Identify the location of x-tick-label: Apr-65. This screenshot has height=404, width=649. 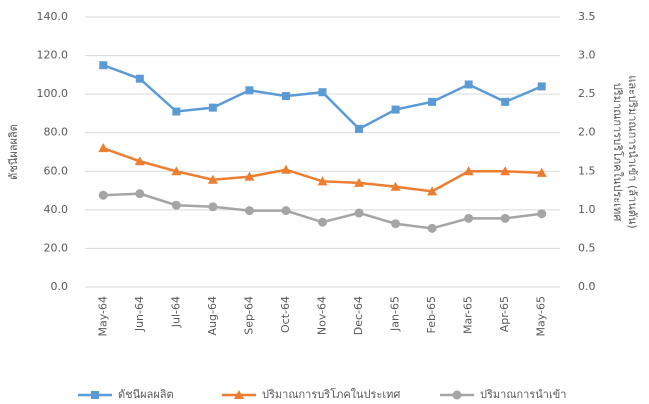
(504, 314).